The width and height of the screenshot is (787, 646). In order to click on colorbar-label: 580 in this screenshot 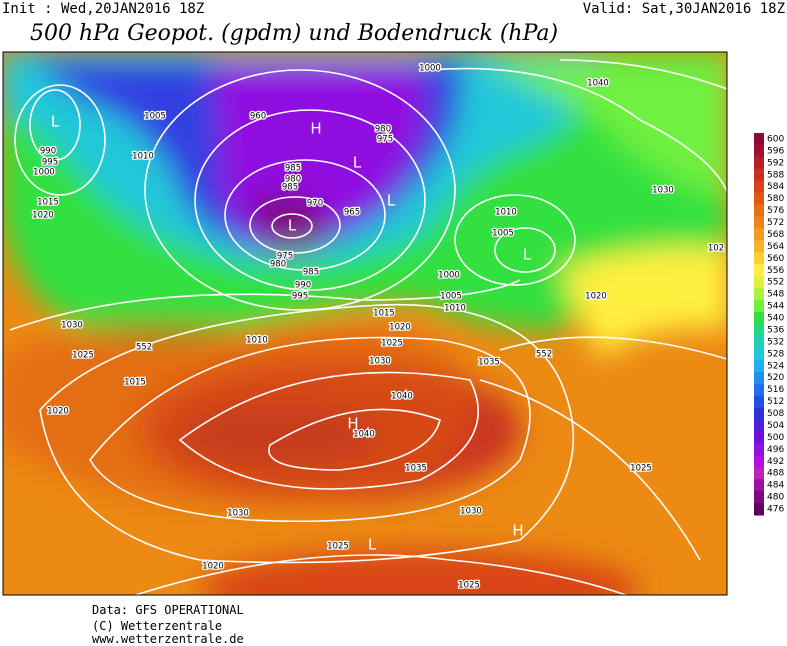, I will do `click(775, 199)`.